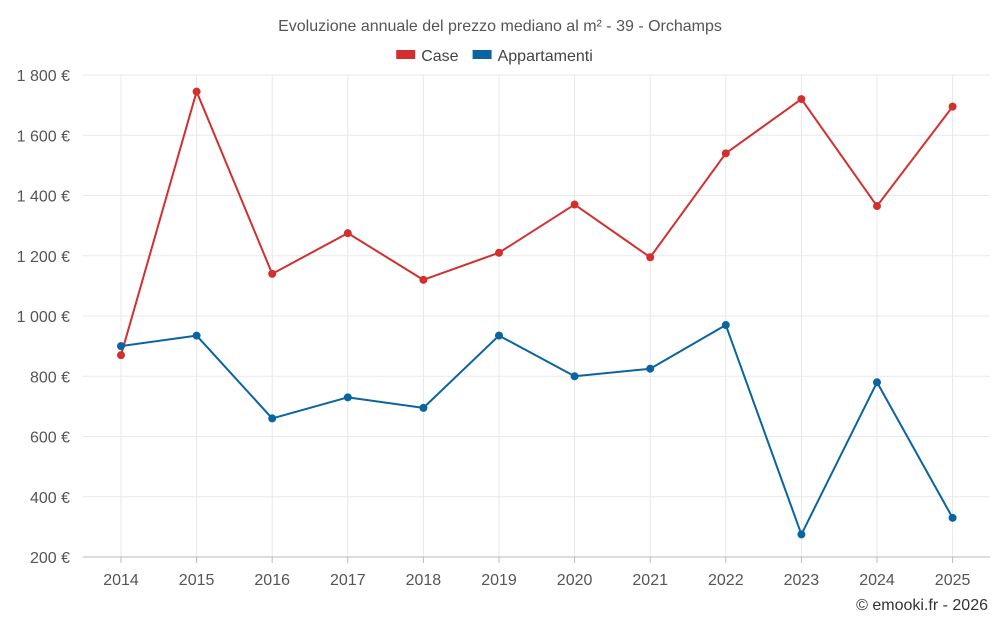 The image size is (1000, 625). What do you see at coordinates (406, 54) in the screenshot?
I see `legend-swatch-case` at bounding box center [406, 54].